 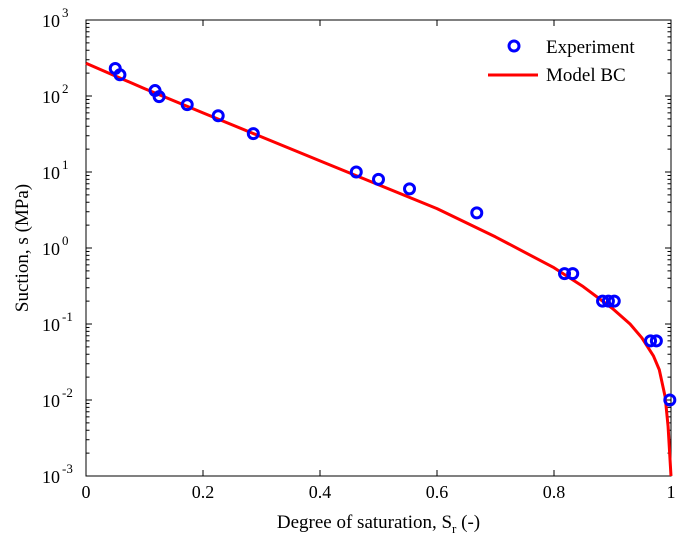 I want to click on legend-label-model-bc: Model BC, so click(x=586, y=75).